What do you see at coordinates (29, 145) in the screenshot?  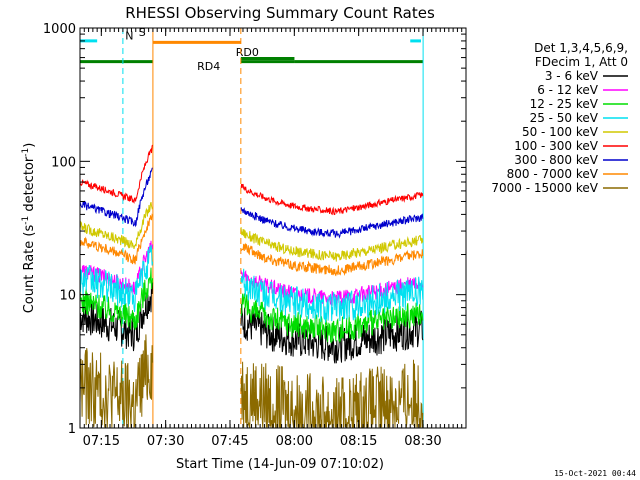 I see `y-axis-label-end: )` at bounding box center [29, 145].